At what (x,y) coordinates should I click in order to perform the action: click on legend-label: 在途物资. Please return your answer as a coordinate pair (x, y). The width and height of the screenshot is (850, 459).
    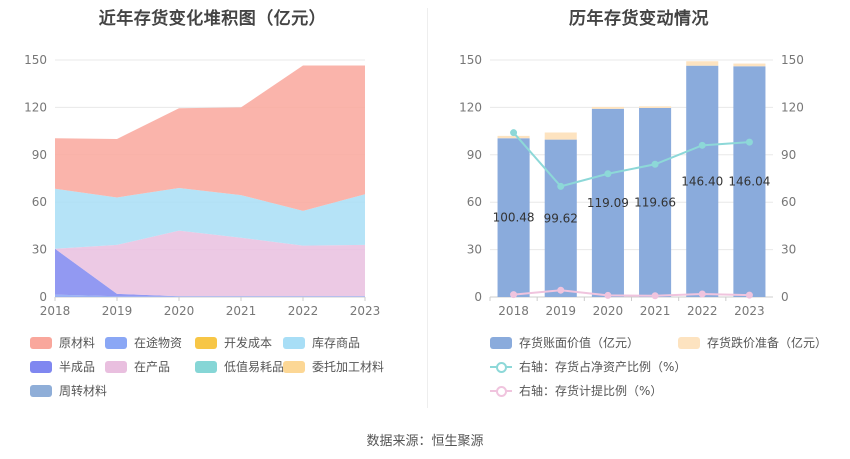
    Looking at the image, I should click on (158, 343).